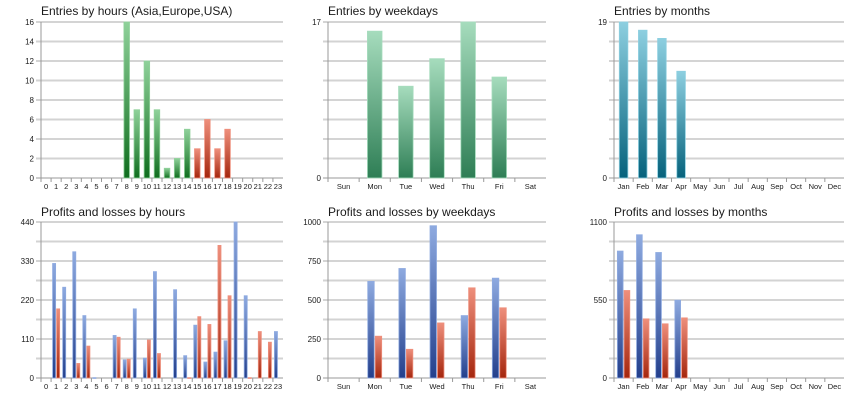 Image resolution: width=860 pixels, height=405 pixels. Describe the element at coordinates (374, 186) in the screenshot. I see `x-tick-label: Mon` at that location.